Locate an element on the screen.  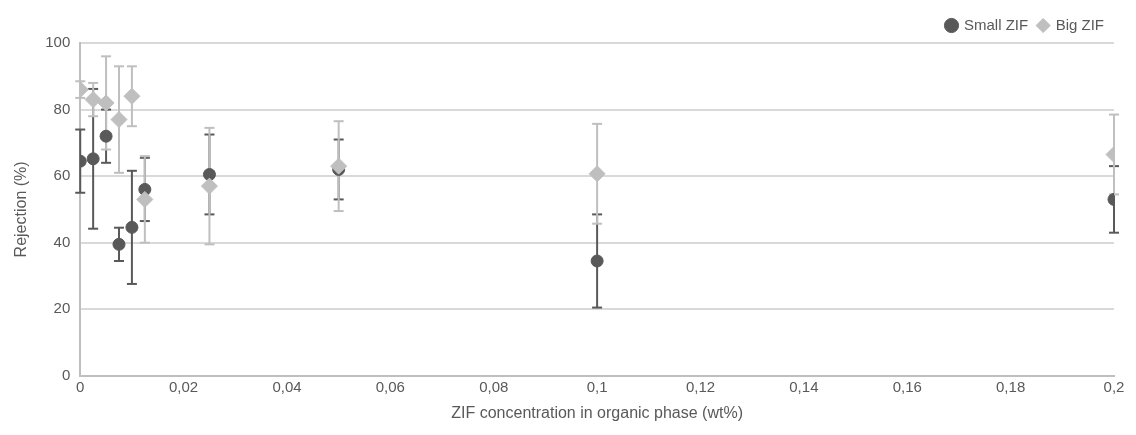
y-tick-label: 100 is located at coordinates (58, 42).